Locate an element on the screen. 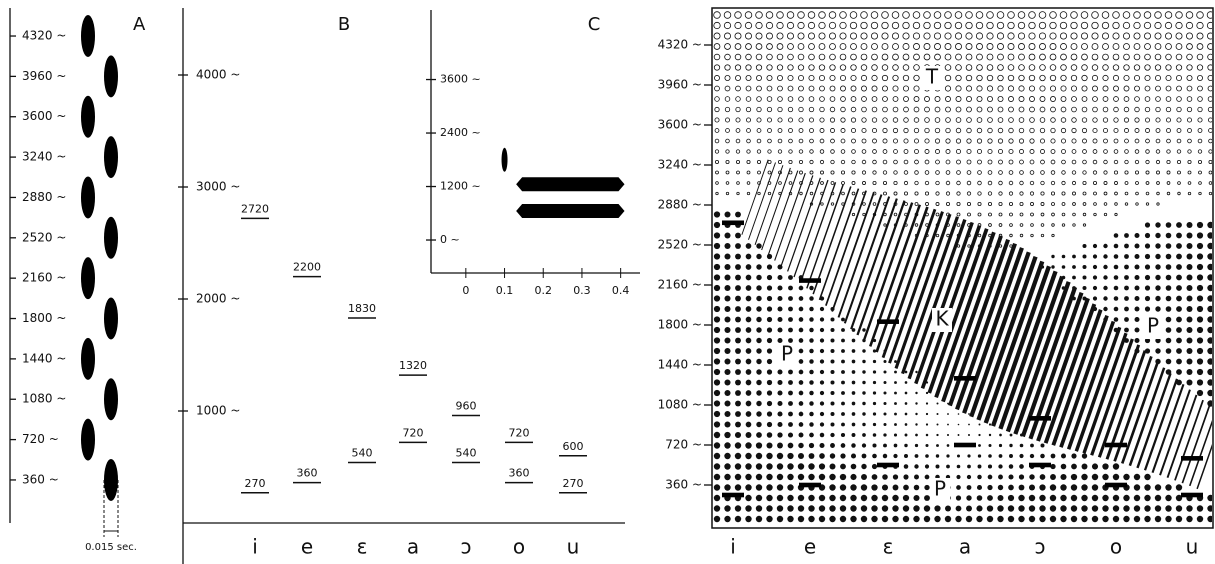 The width and height of the screenshot is (1215, 564). x-tick-label: i is located at coordinates (255, 547).